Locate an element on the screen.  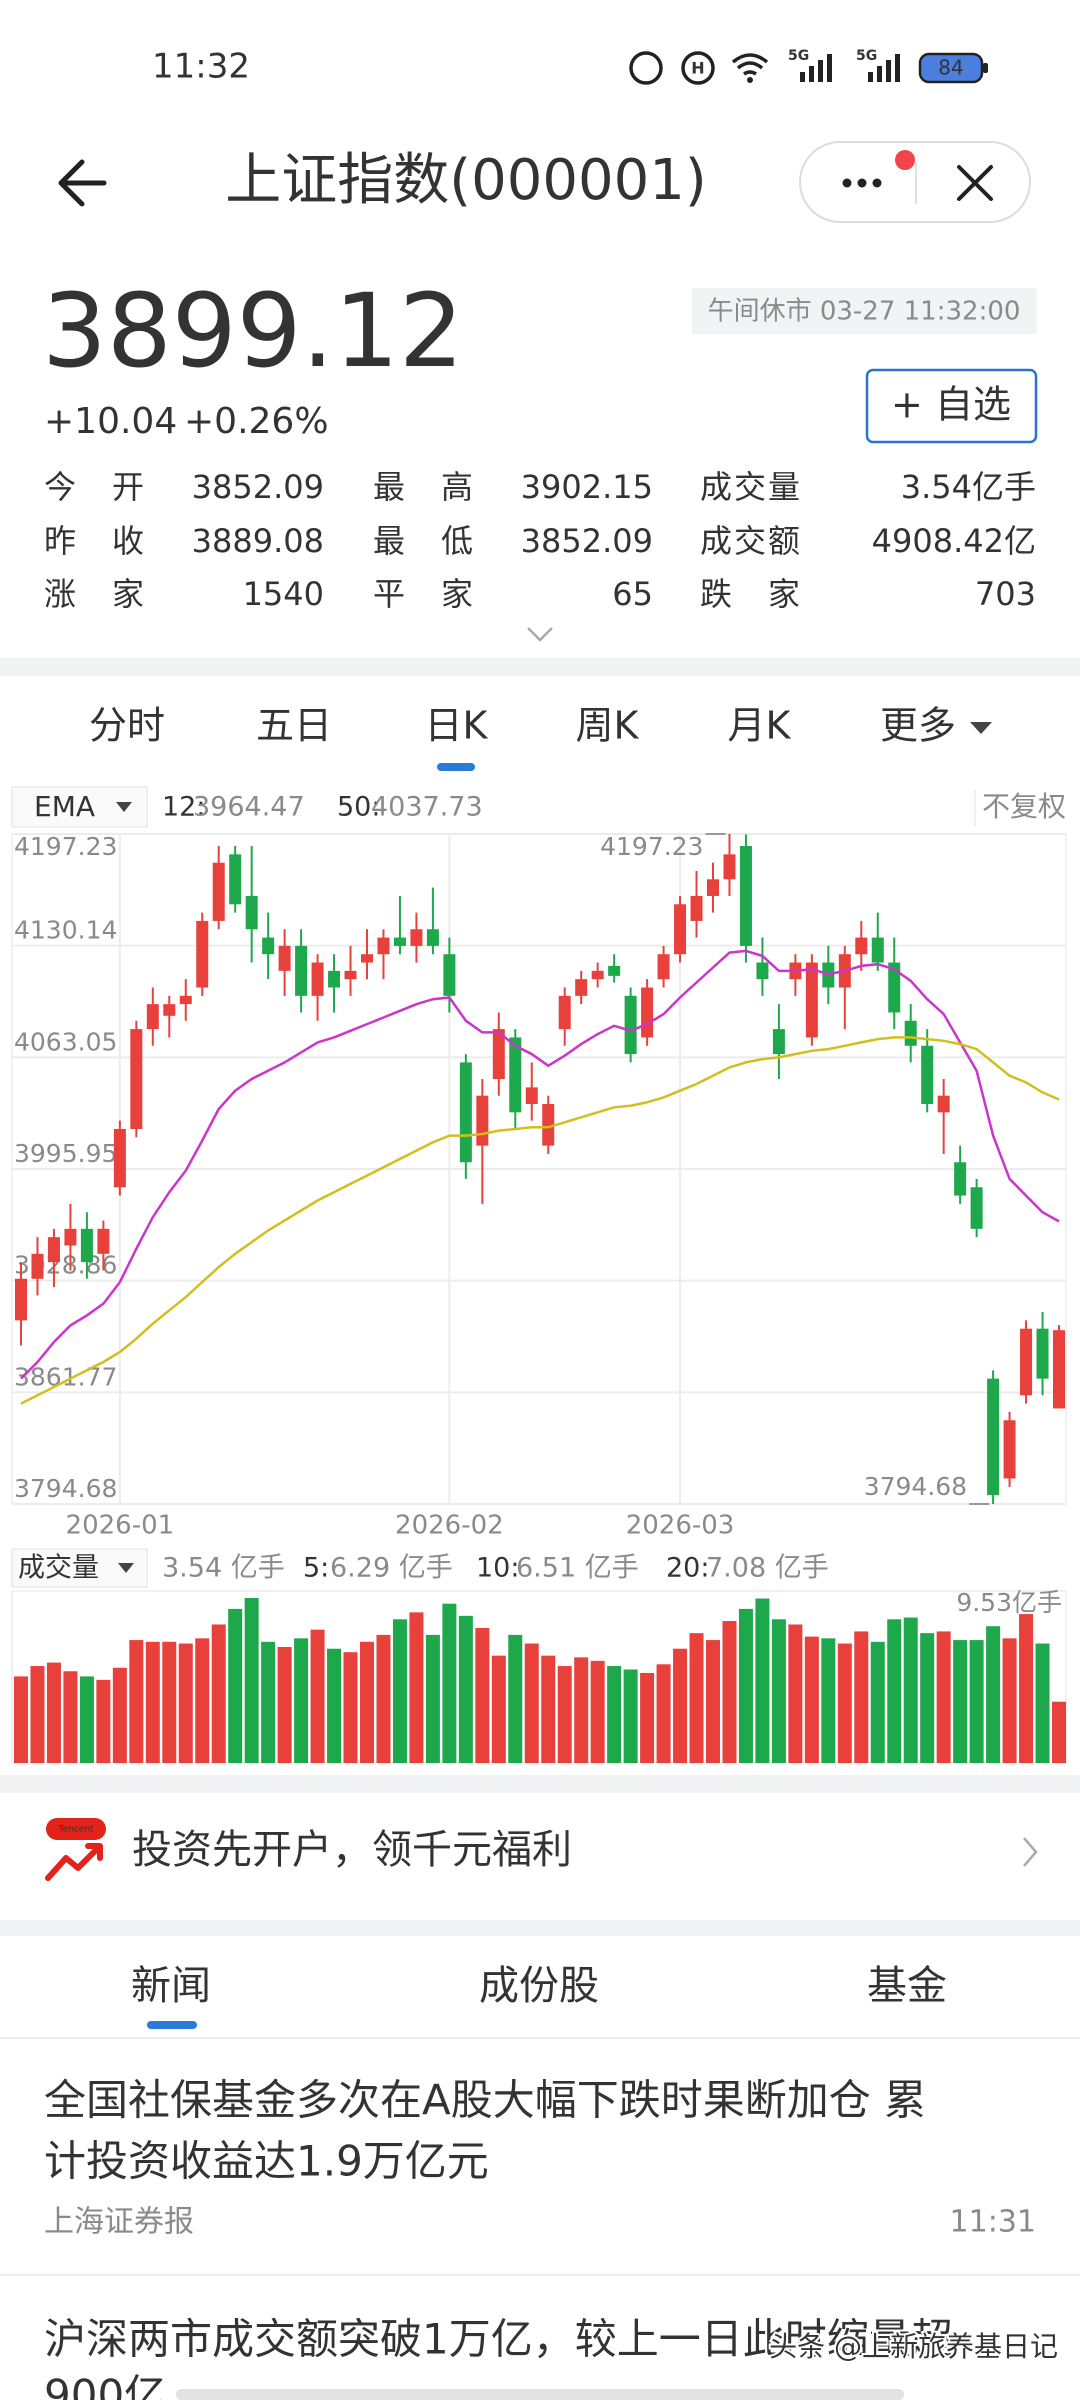
min-label: 3794.68 is located at coordinates (915, 1486).